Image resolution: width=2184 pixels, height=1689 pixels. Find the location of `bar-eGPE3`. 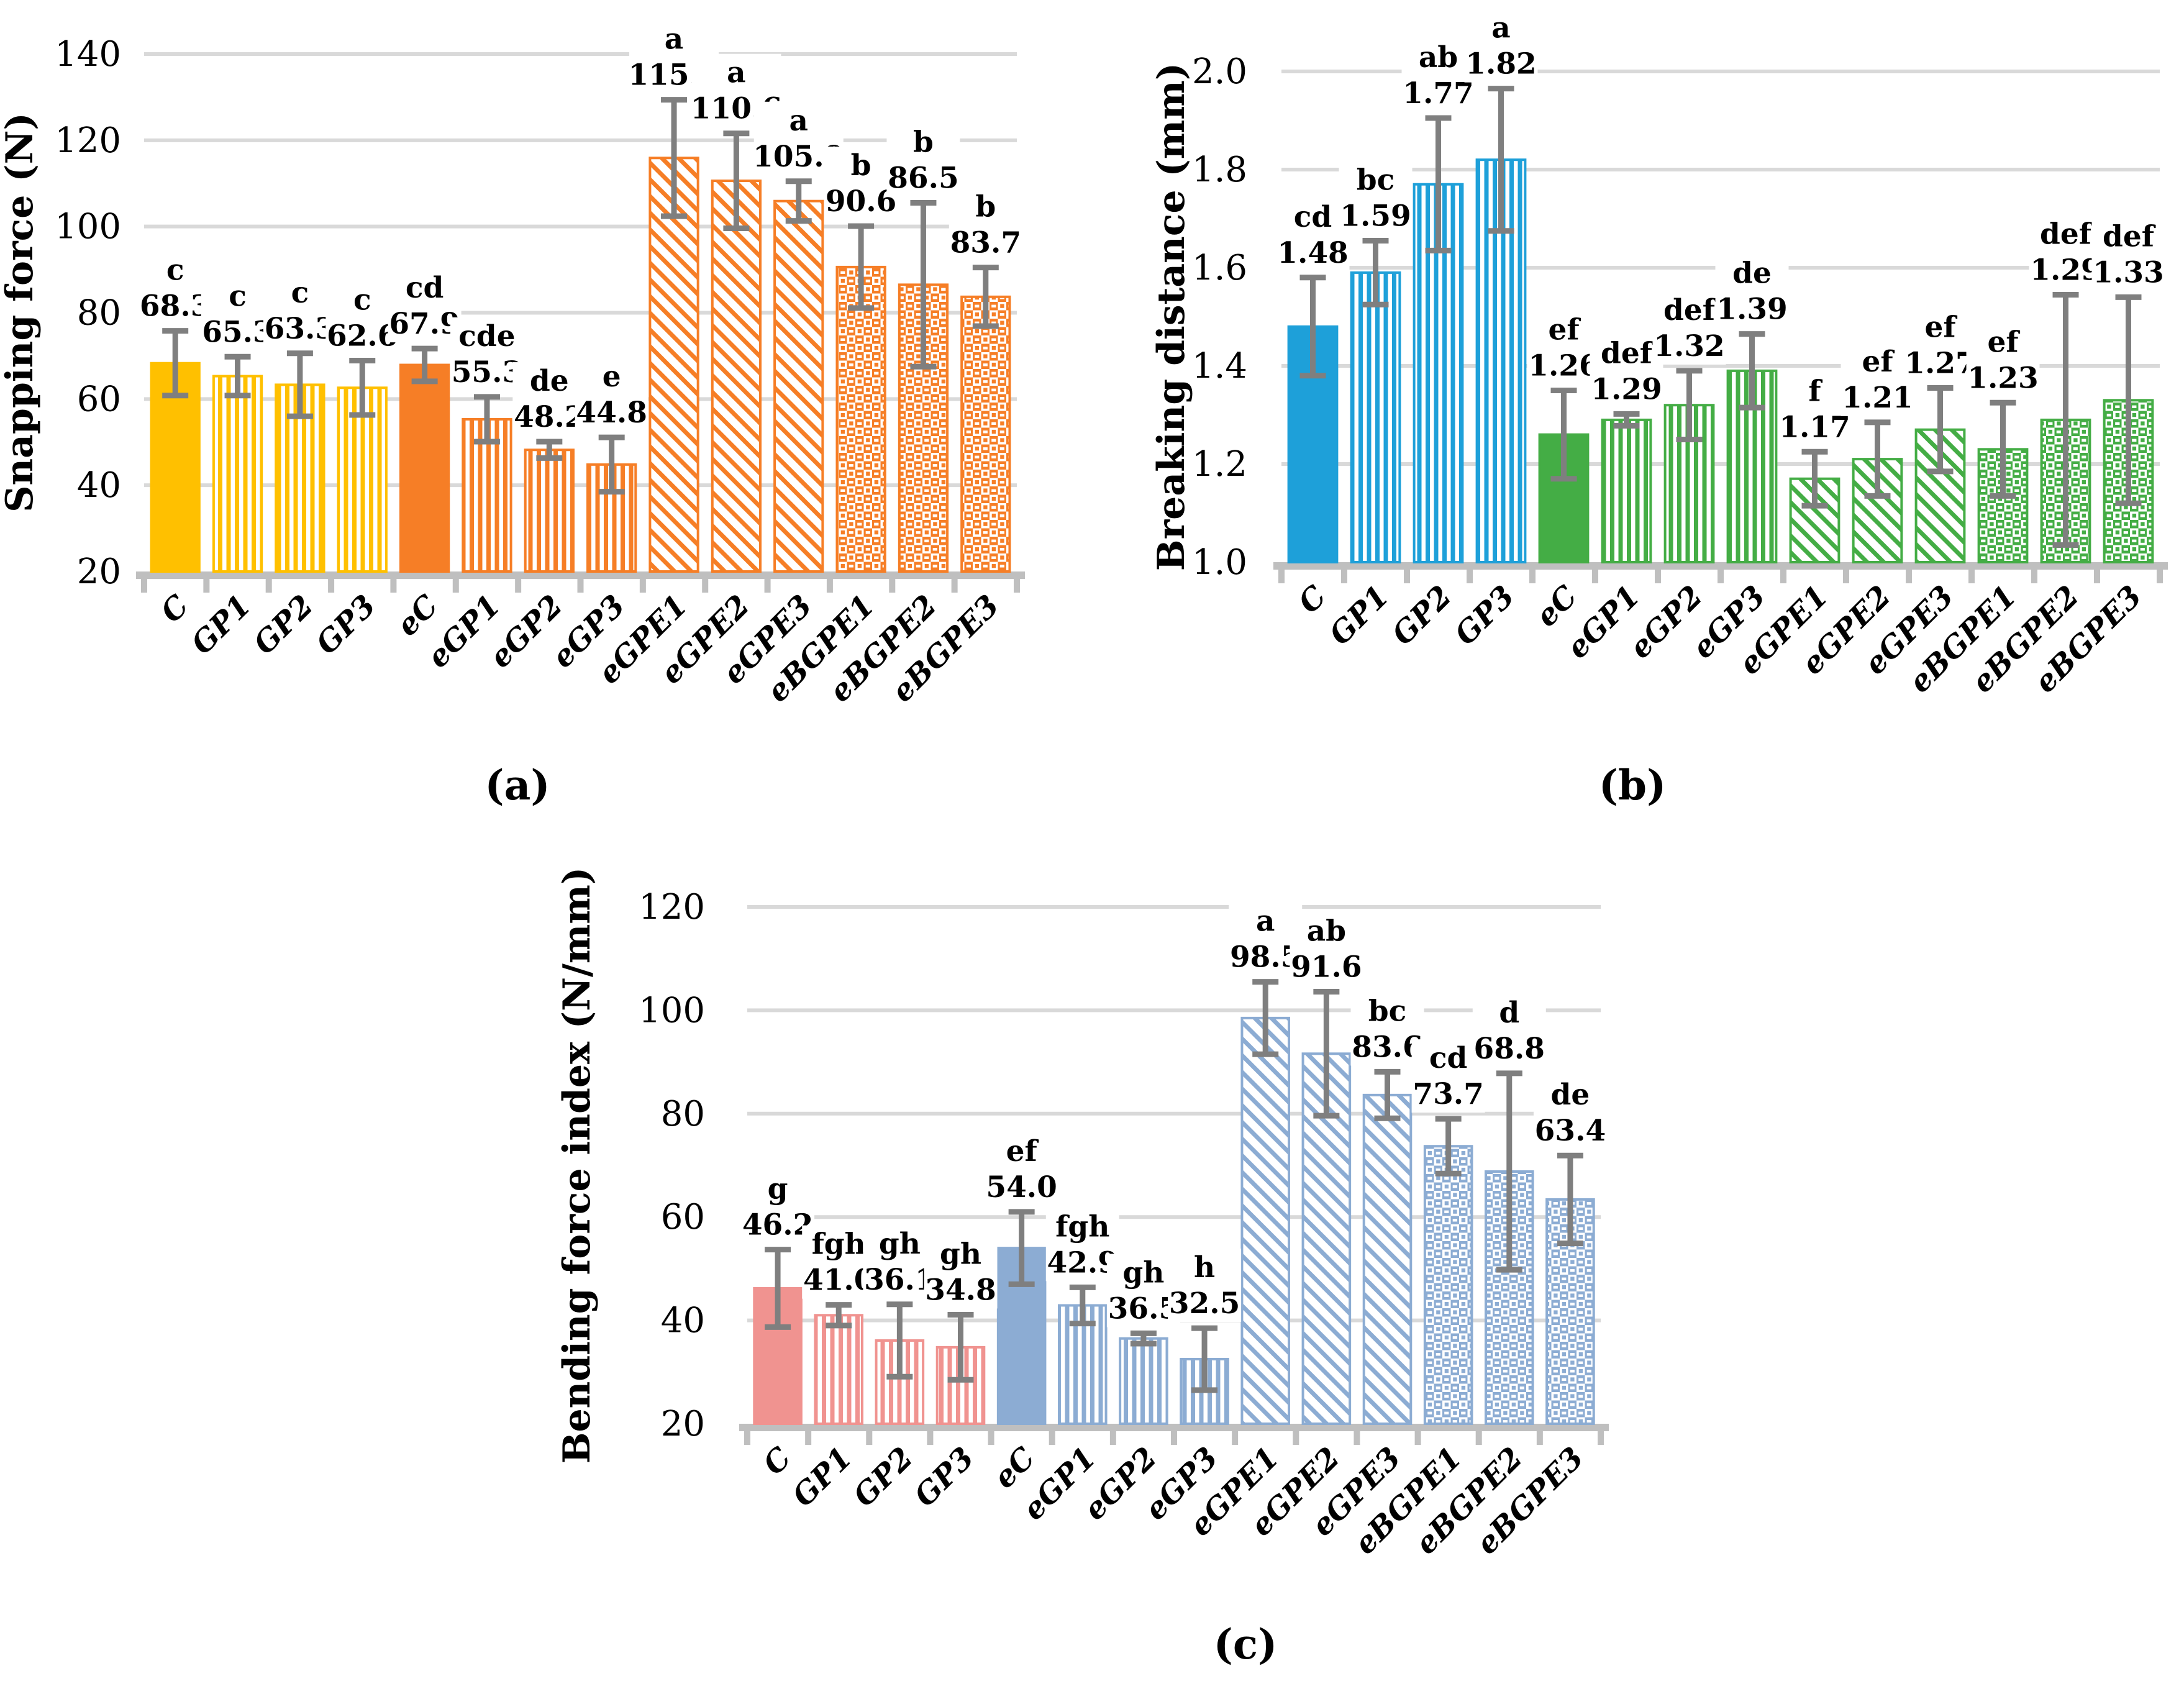

bar-eGPE3 is located at coordinates (799, 386).